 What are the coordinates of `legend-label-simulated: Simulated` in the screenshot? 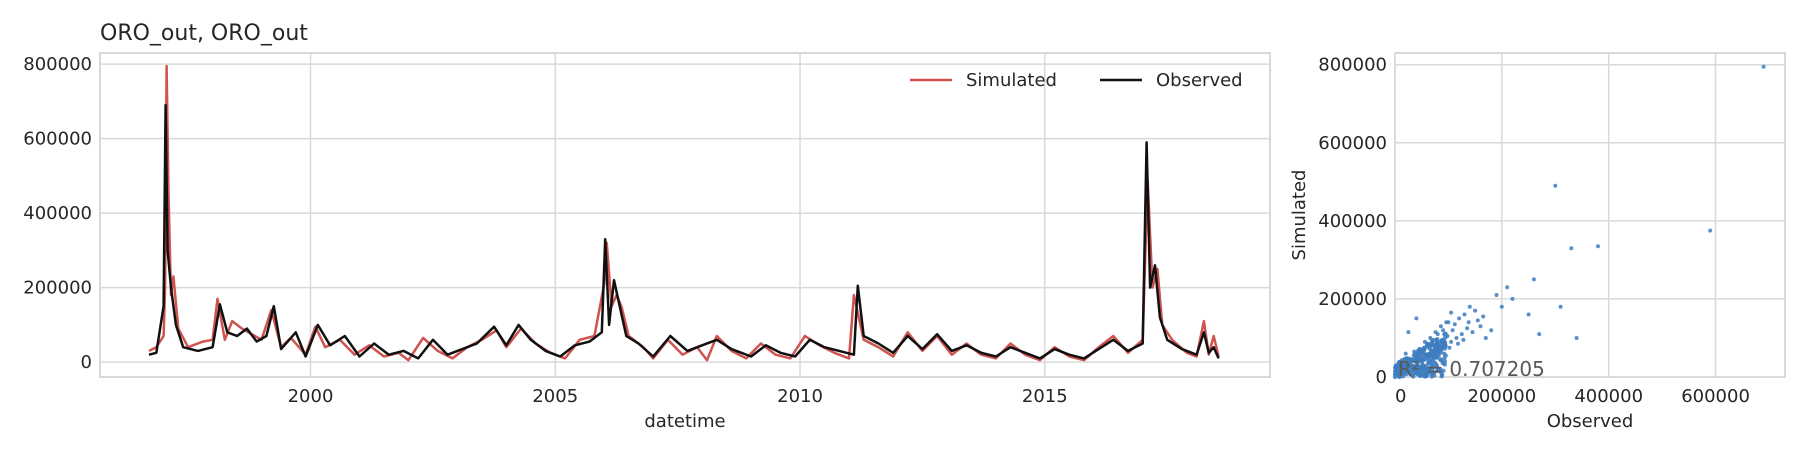 It's located at (1011, 80).